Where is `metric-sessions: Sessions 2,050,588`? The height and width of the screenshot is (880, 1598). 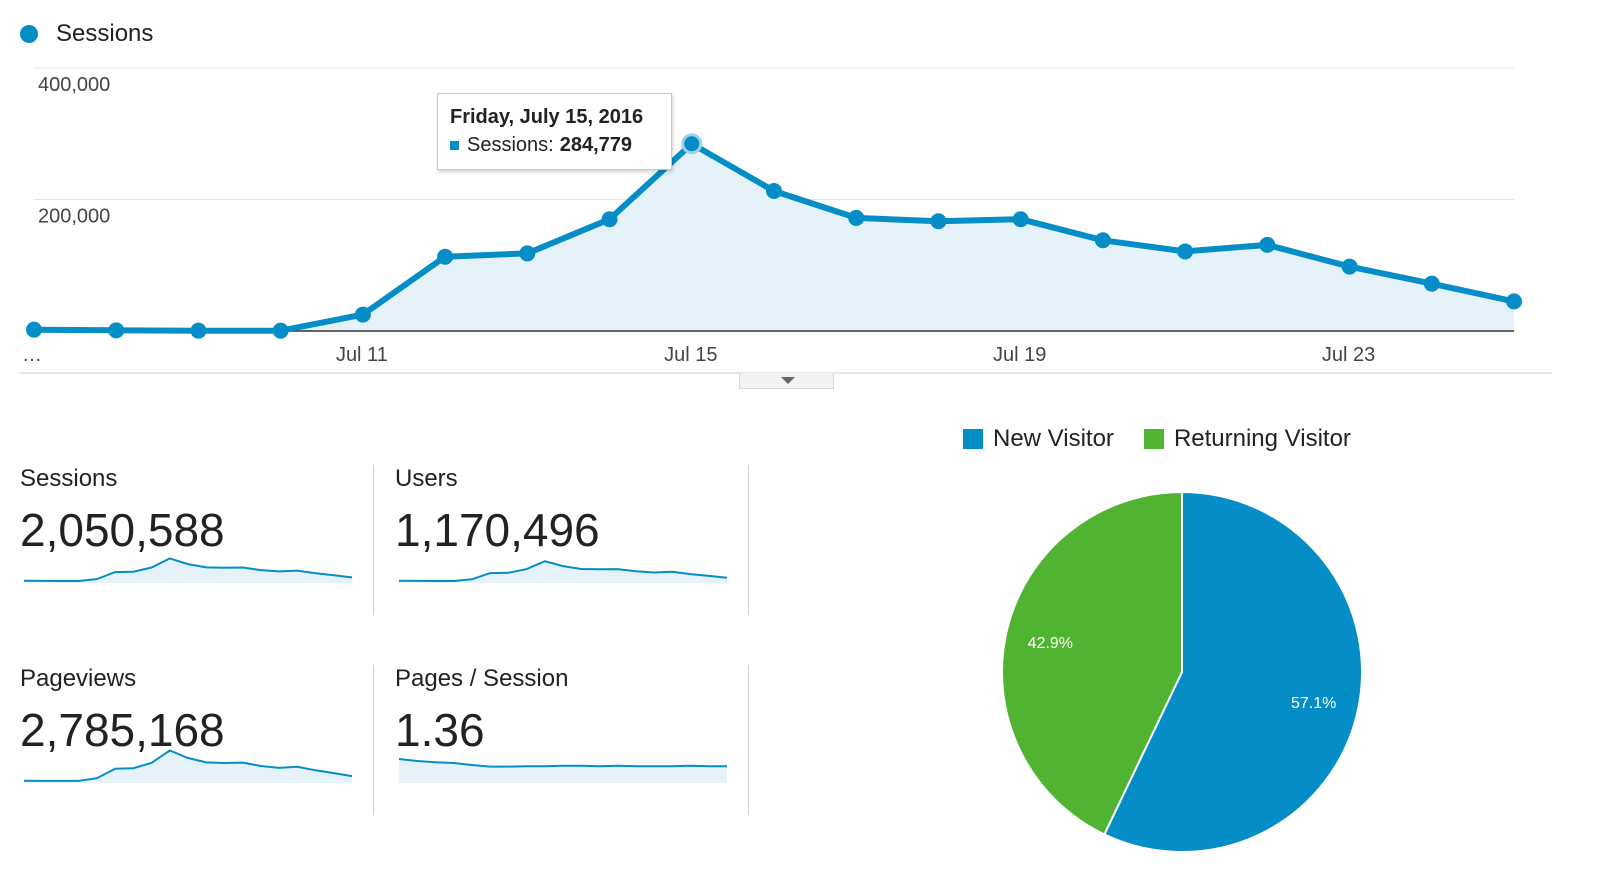 metric-sessions: Sessions 2,050,588 is located at coordinates (196, 540).